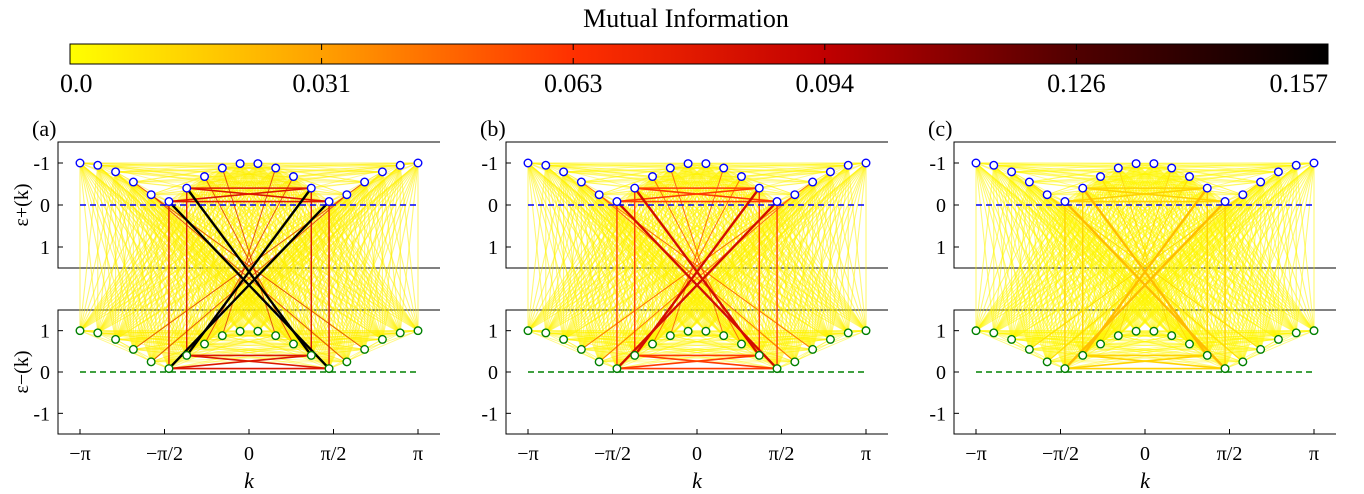  Describe the element at coordinates (686, 18) in the screenshot. I see `colorbar-title: Mutual Information` at that location.